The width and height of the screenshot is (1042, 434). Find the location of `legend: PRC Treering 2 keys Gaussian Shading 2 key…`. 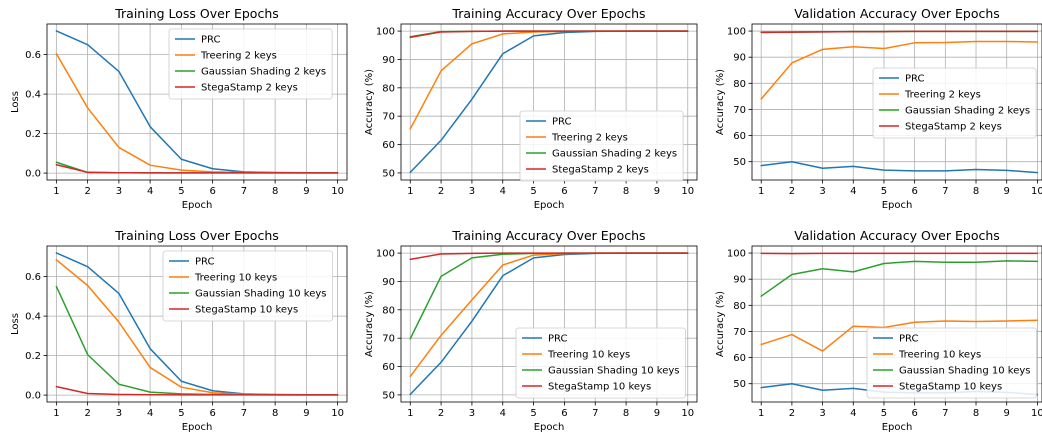

legend: PRC Treering 2 keys Gaussian Shading 2 key… is located at coordinates (601, 146).